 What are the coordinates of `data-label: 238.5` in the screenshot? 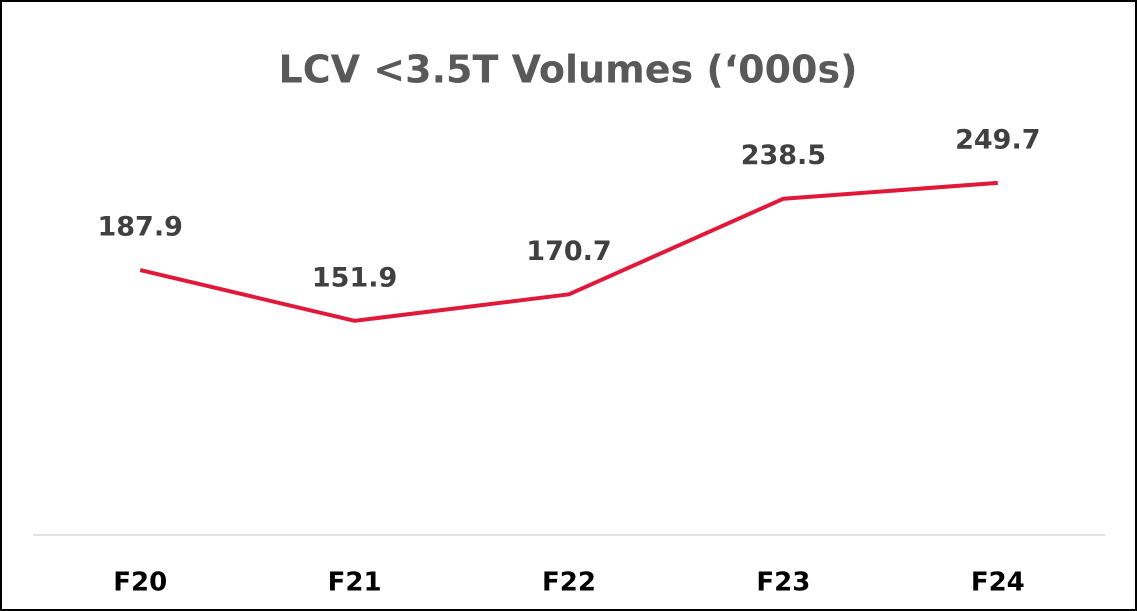 It's located at (783, 155).